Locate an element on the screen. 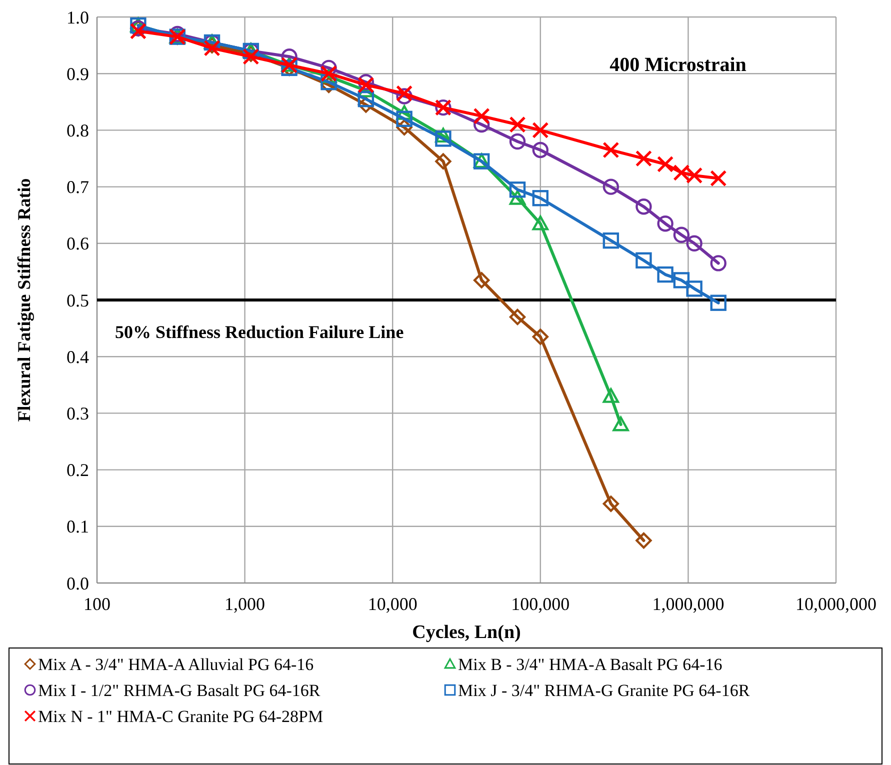 This screenshot has height=765, width=891. x-tick-label: 1,000 is located at coordinates (245, 604).